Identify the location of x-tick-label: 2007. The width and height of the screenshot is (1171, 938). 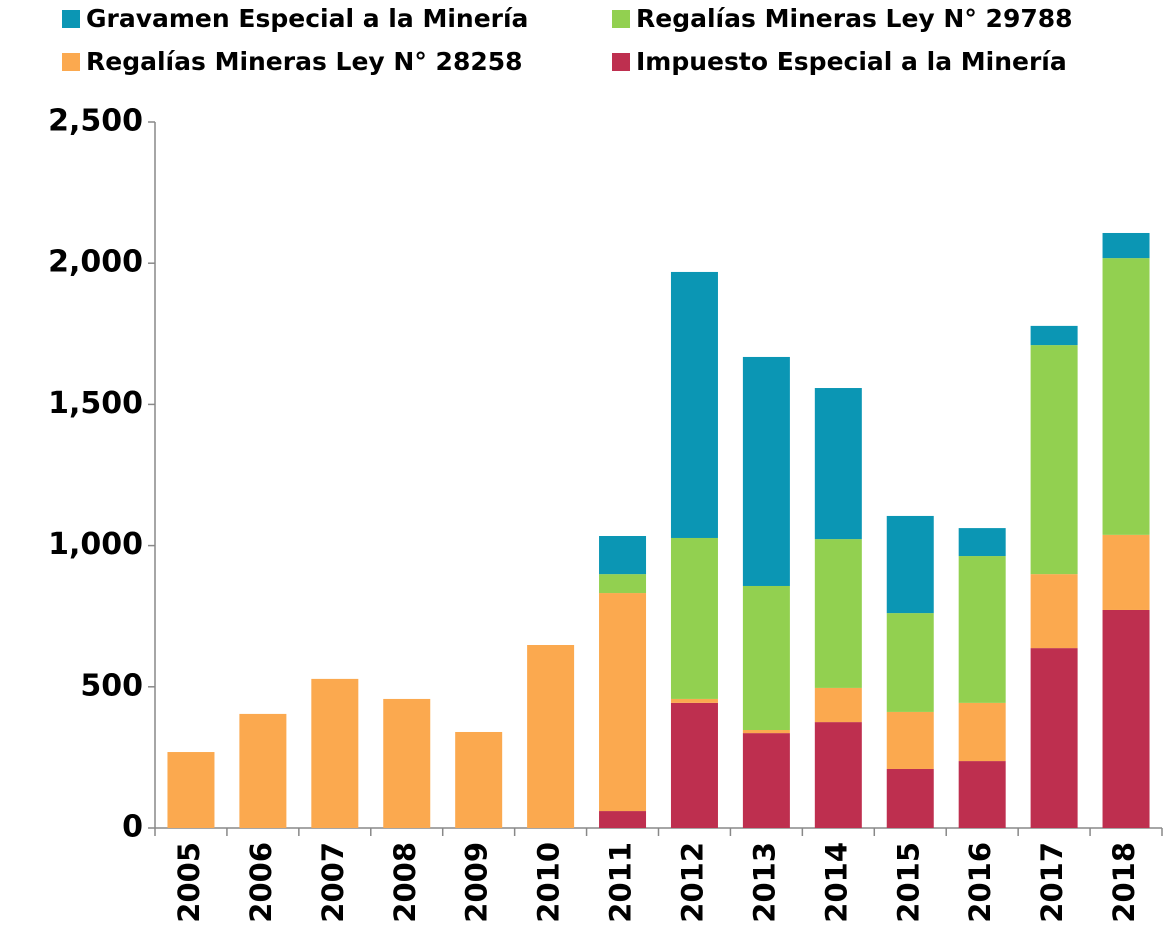
(333, 882).